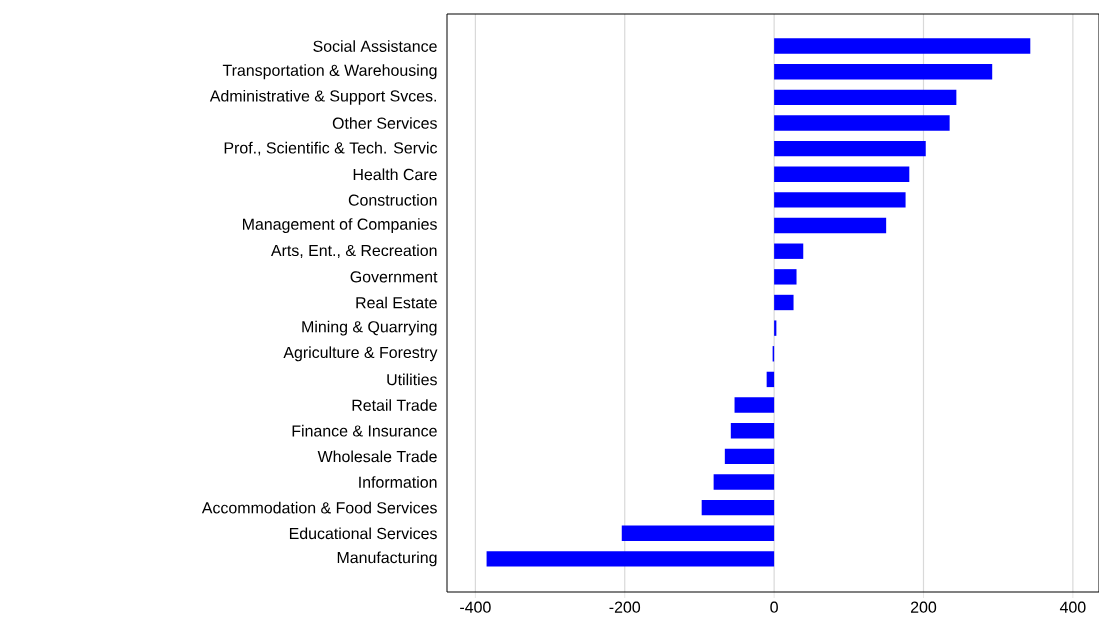 The width and height of the screenshot is (1099, 627). I want to click on x-tick-label: 400, so click(1072, 607).